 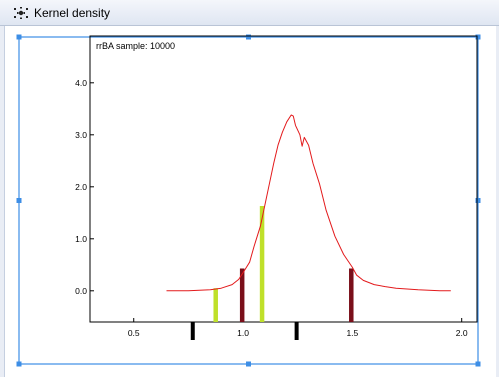 What do you see at coordinates (81, 291) in the screenshot?
I see `y-tick-label: 0.0` at bounding box center [81, 291].